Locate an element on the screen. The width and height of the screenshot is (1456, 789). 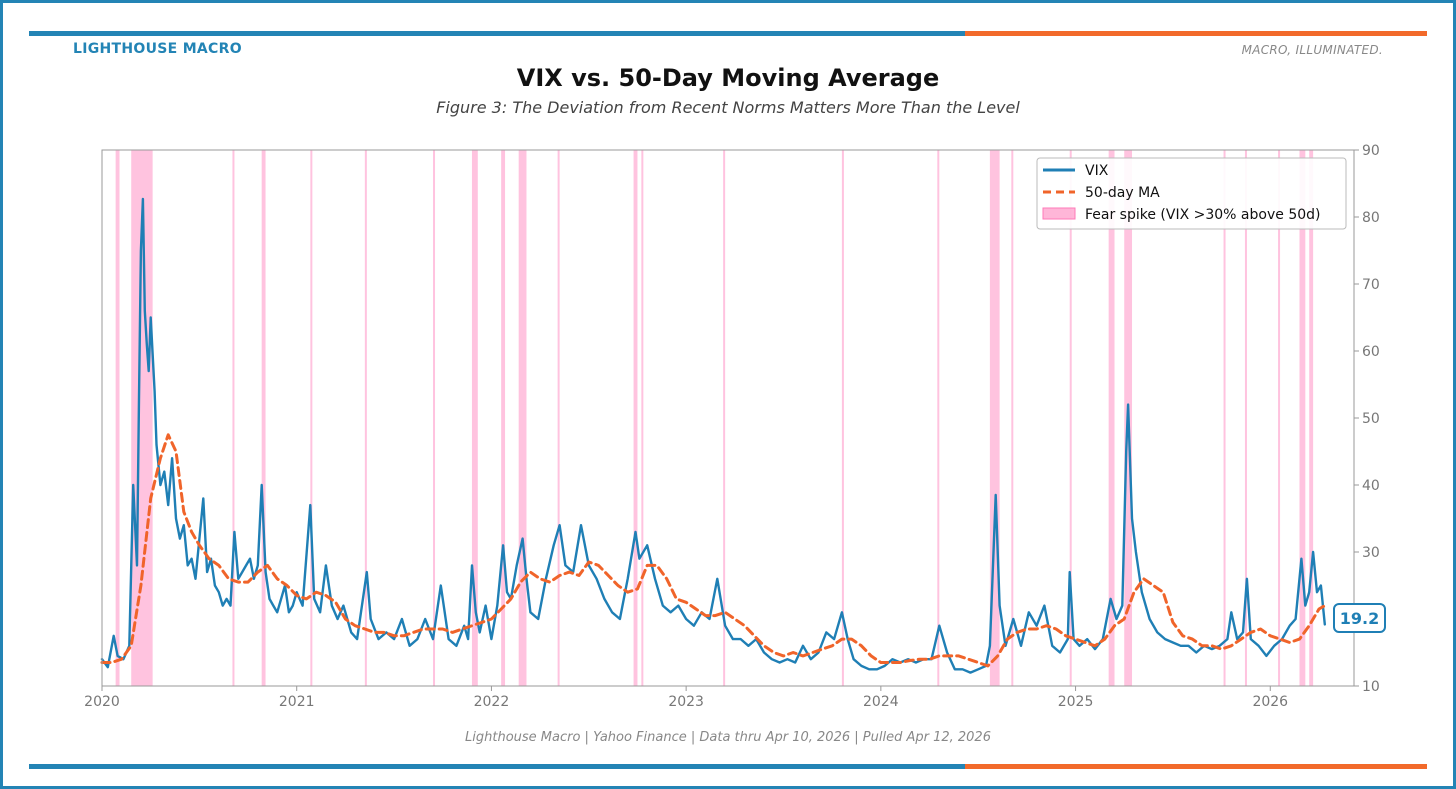
x-tick-label-2024: 2024 is located at coordinates (881, 702).